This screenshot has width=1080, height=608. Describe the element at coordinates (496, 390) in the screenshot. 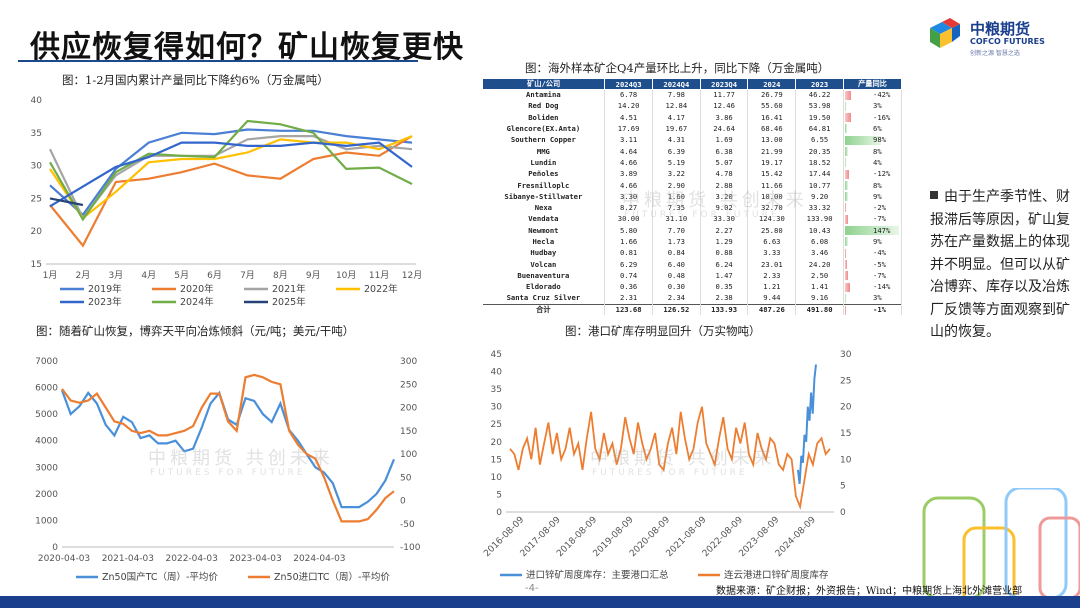

I see `y-left-tick-label: 35` at that location.